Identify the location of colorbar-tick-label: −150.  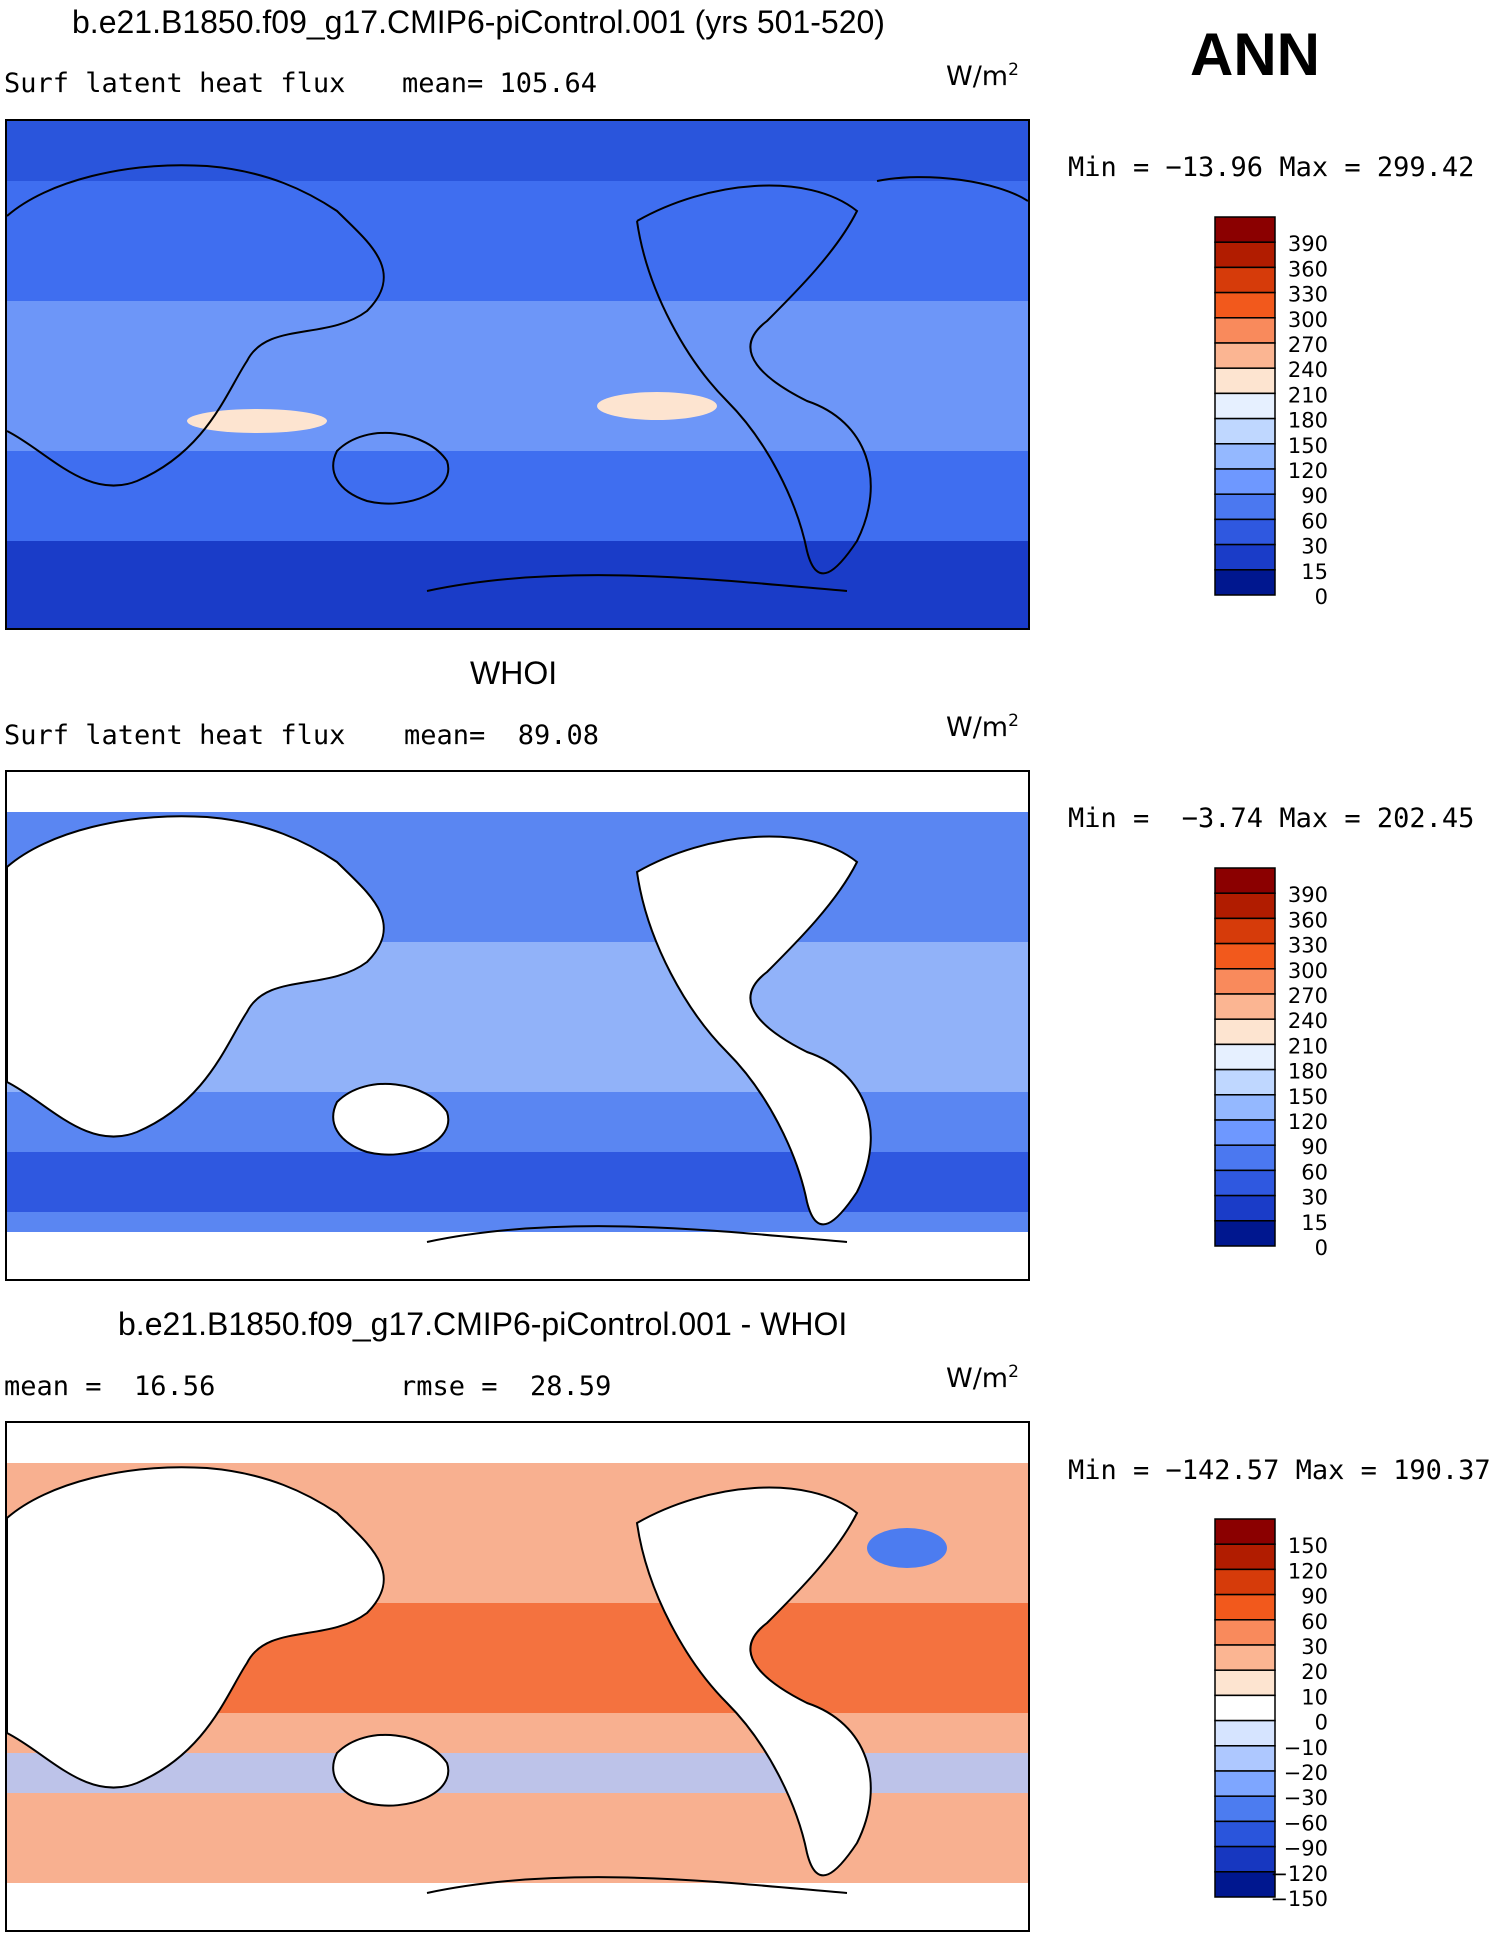
(1299, 1899).